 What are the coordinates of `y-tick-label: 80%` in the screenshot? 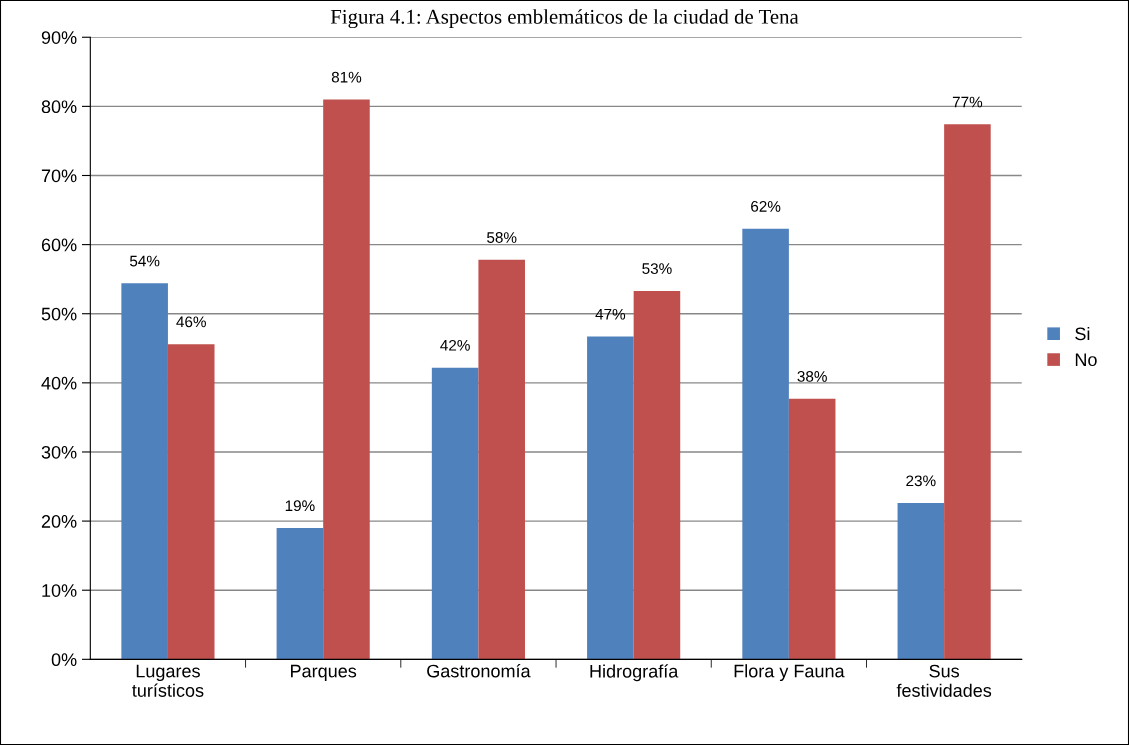 It's located at (59, 107).